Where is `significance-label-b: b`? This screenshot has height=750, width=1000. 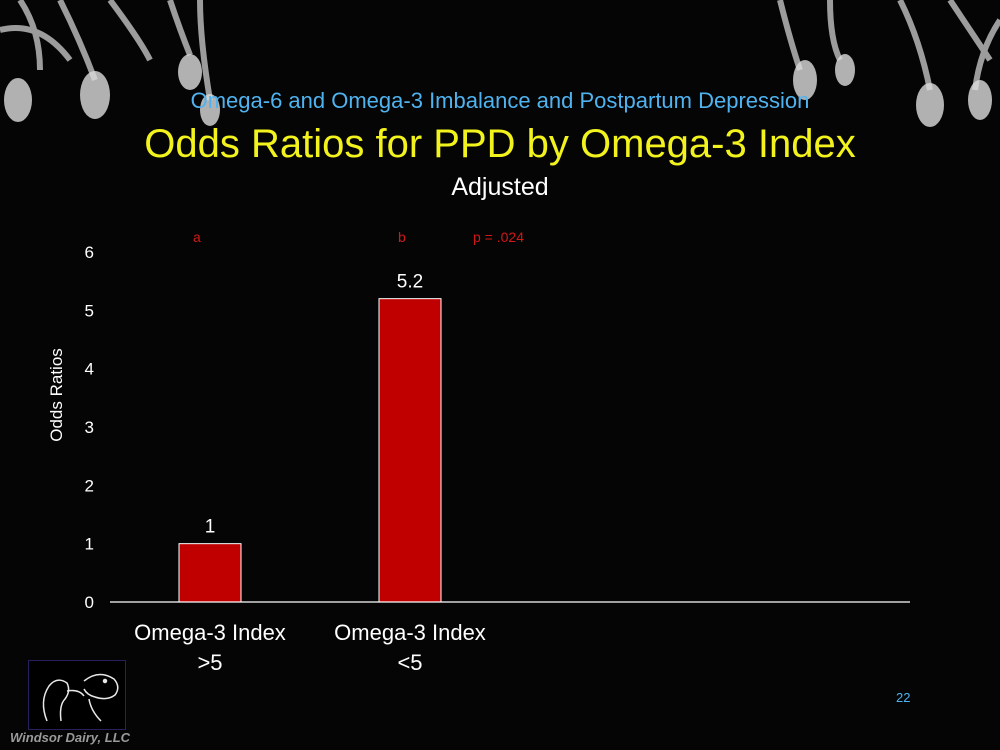
significance-label-b: b is located at coordinates (402, 237).